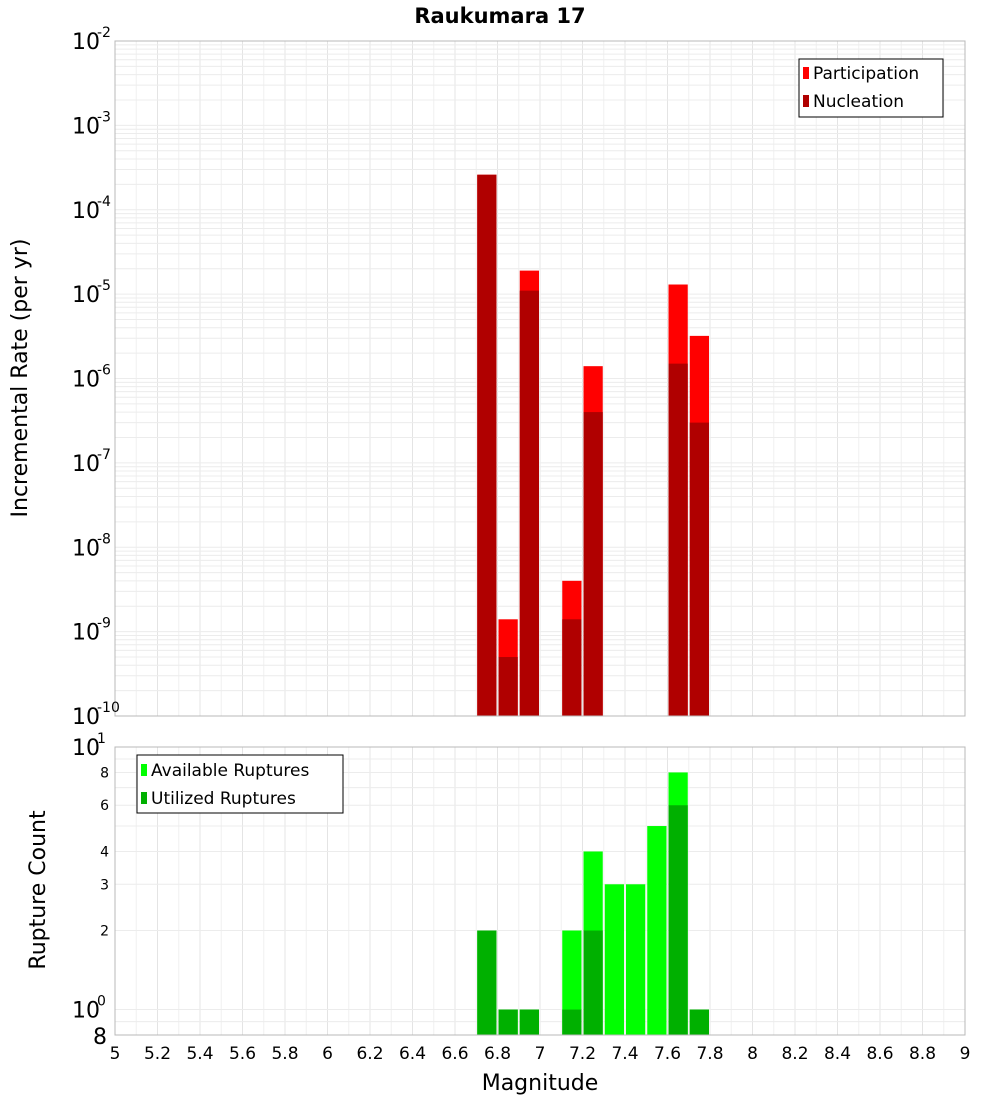  Describe the element at coordinates (104, 202) in the screenshot. I see `y-tick-exponent: -4` at that location.